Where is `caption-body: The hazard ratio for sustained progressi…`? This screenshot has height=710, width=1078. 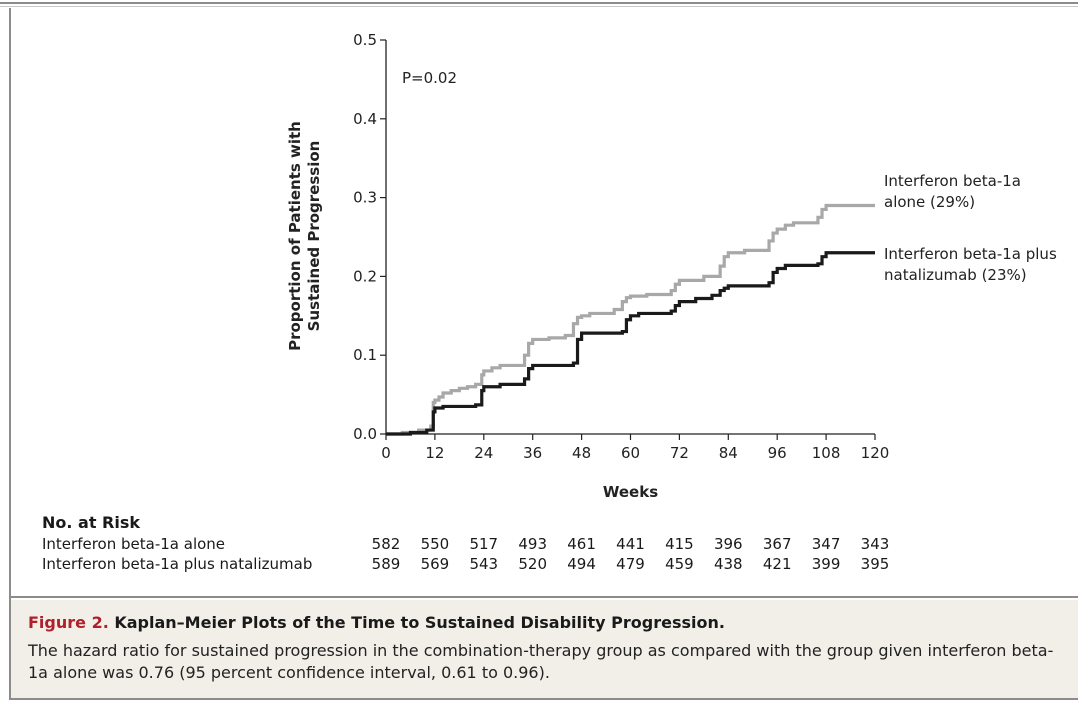 caption-body: The hazard ratio for sustained progressi… is located at coordinates (541, 661).